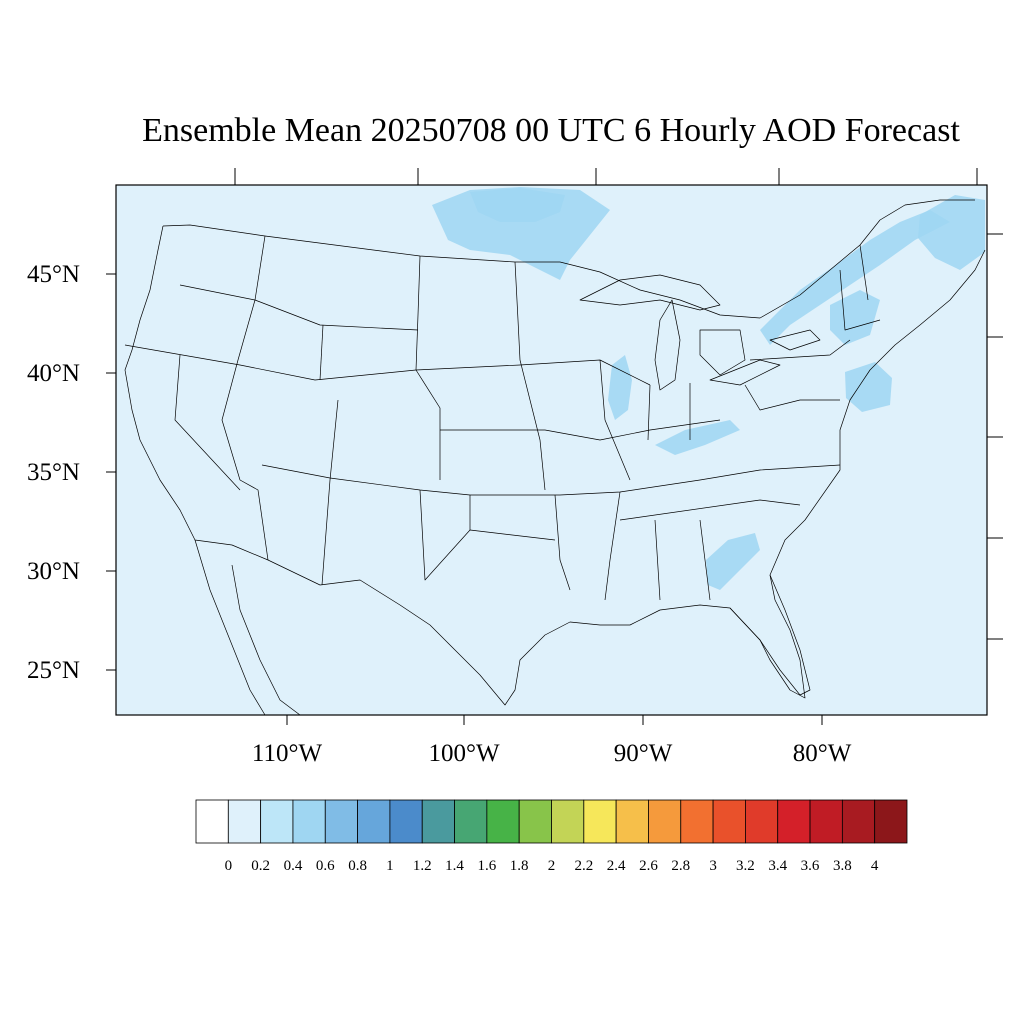 The height and width of the screenshot is (1024, 1024). I want to click on colorbar-label: 1.2, so click(422, 866).